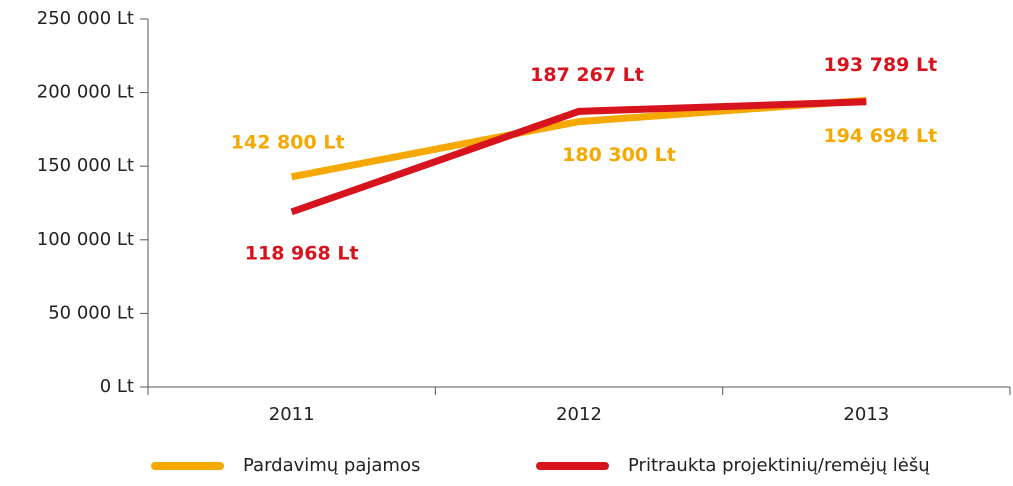 This screenshot has width=1013, height=486. What do you see at coordinates (292, 414) in the screenshot?
I see `x-tick-label: 2011` at bounding box center [292, 414].